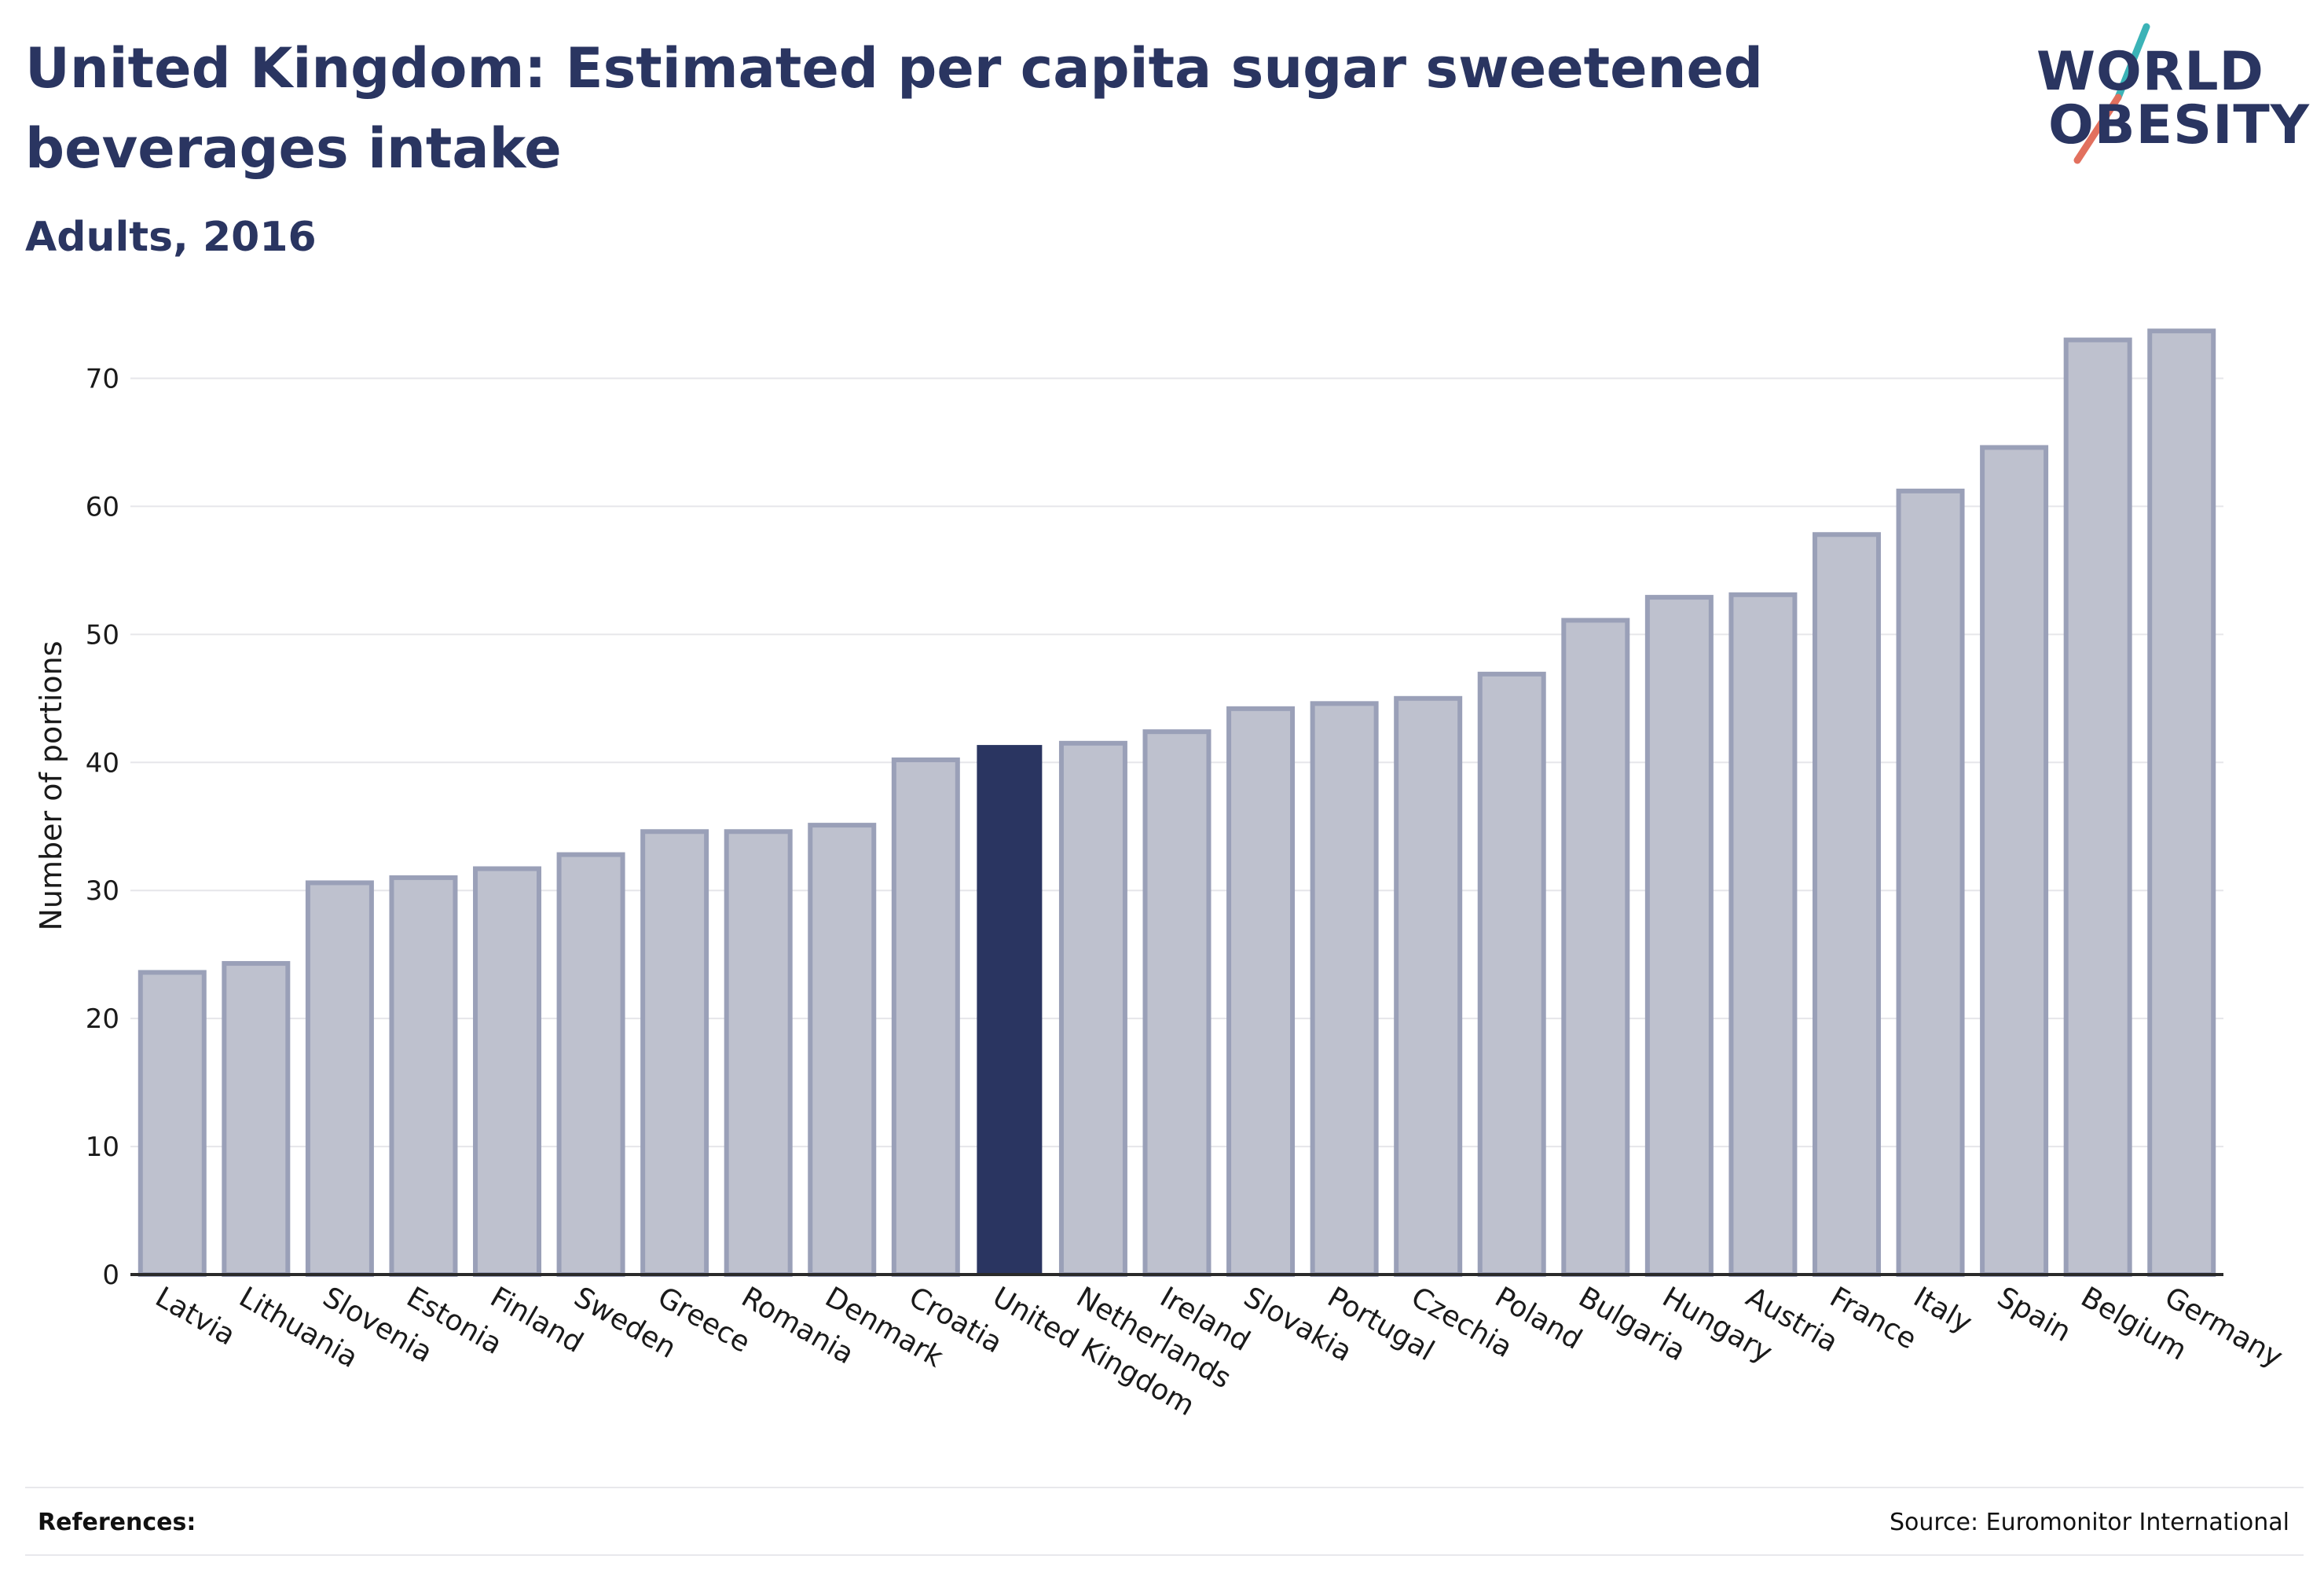 This screenshot has height=1592, width=2324. I want to click on x-tick-label: Latvia, so click(195, 1316).